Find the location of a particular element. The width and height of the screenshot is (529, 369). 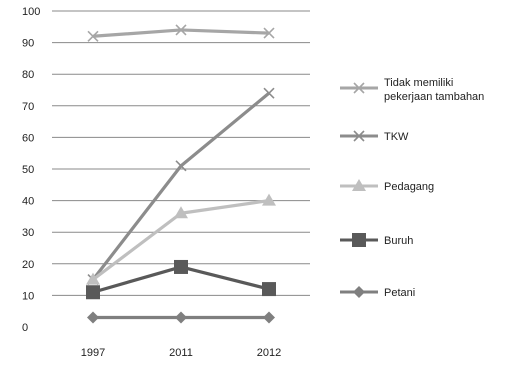

legend-item-1: Tidak memiliki pekerjaan tambahan is located at coordinates (412, 90).